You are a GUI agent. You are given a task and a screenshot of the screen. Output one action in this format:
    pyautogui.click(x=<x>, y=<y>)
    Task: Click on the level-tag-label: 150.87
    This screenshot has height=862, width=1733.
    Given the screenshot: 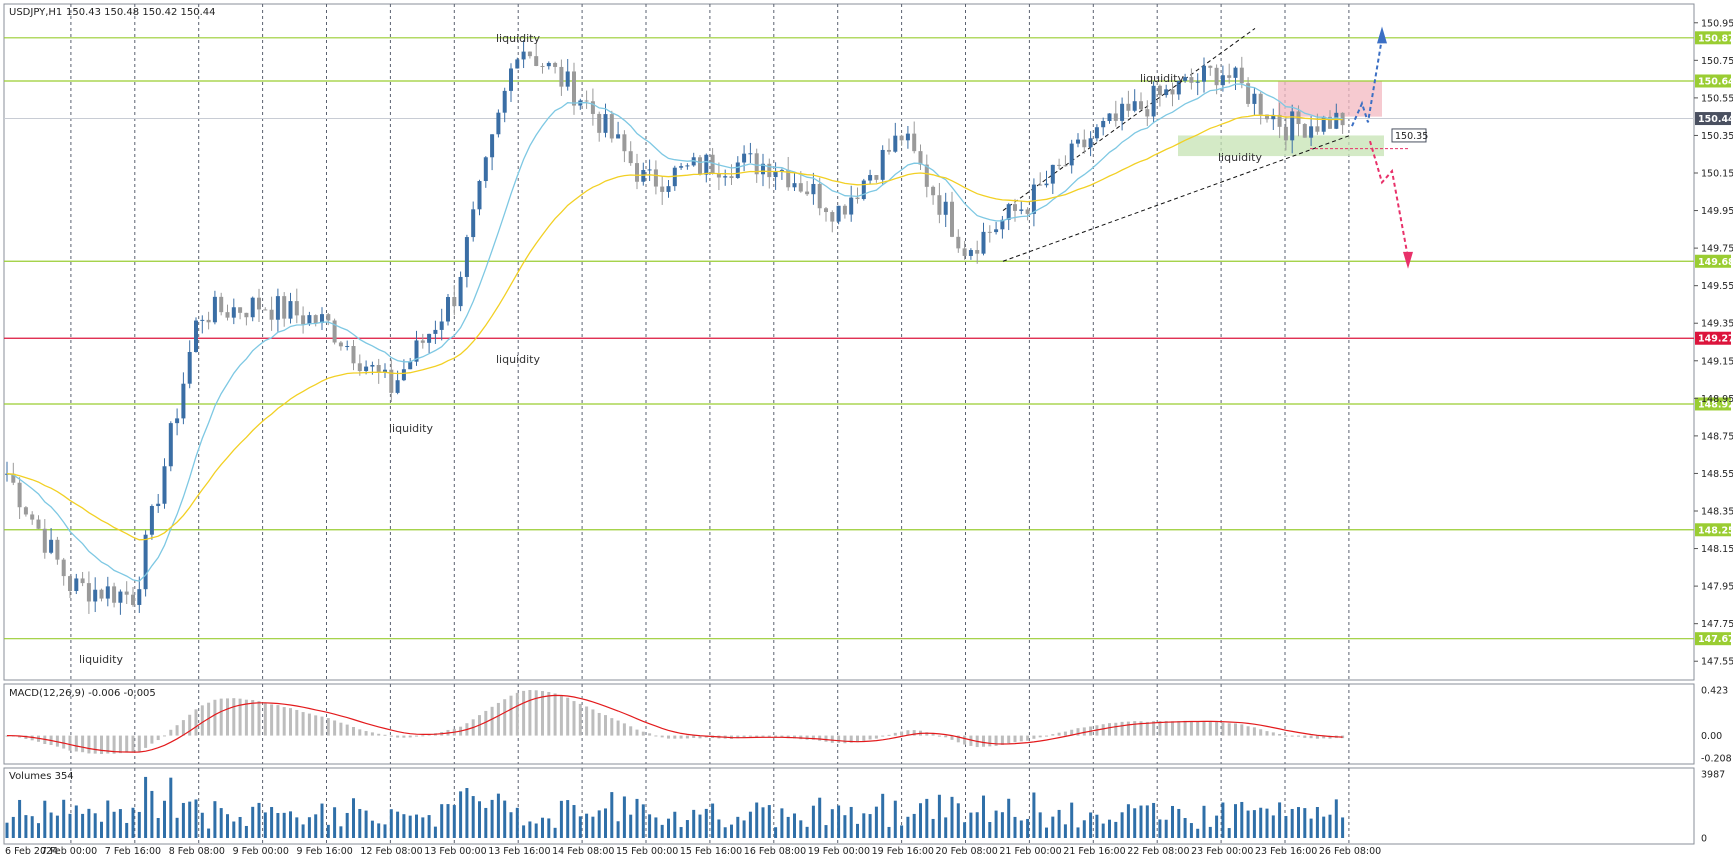 What is the action you would take?
    pyautogui.click(x=1715, y=38)
    